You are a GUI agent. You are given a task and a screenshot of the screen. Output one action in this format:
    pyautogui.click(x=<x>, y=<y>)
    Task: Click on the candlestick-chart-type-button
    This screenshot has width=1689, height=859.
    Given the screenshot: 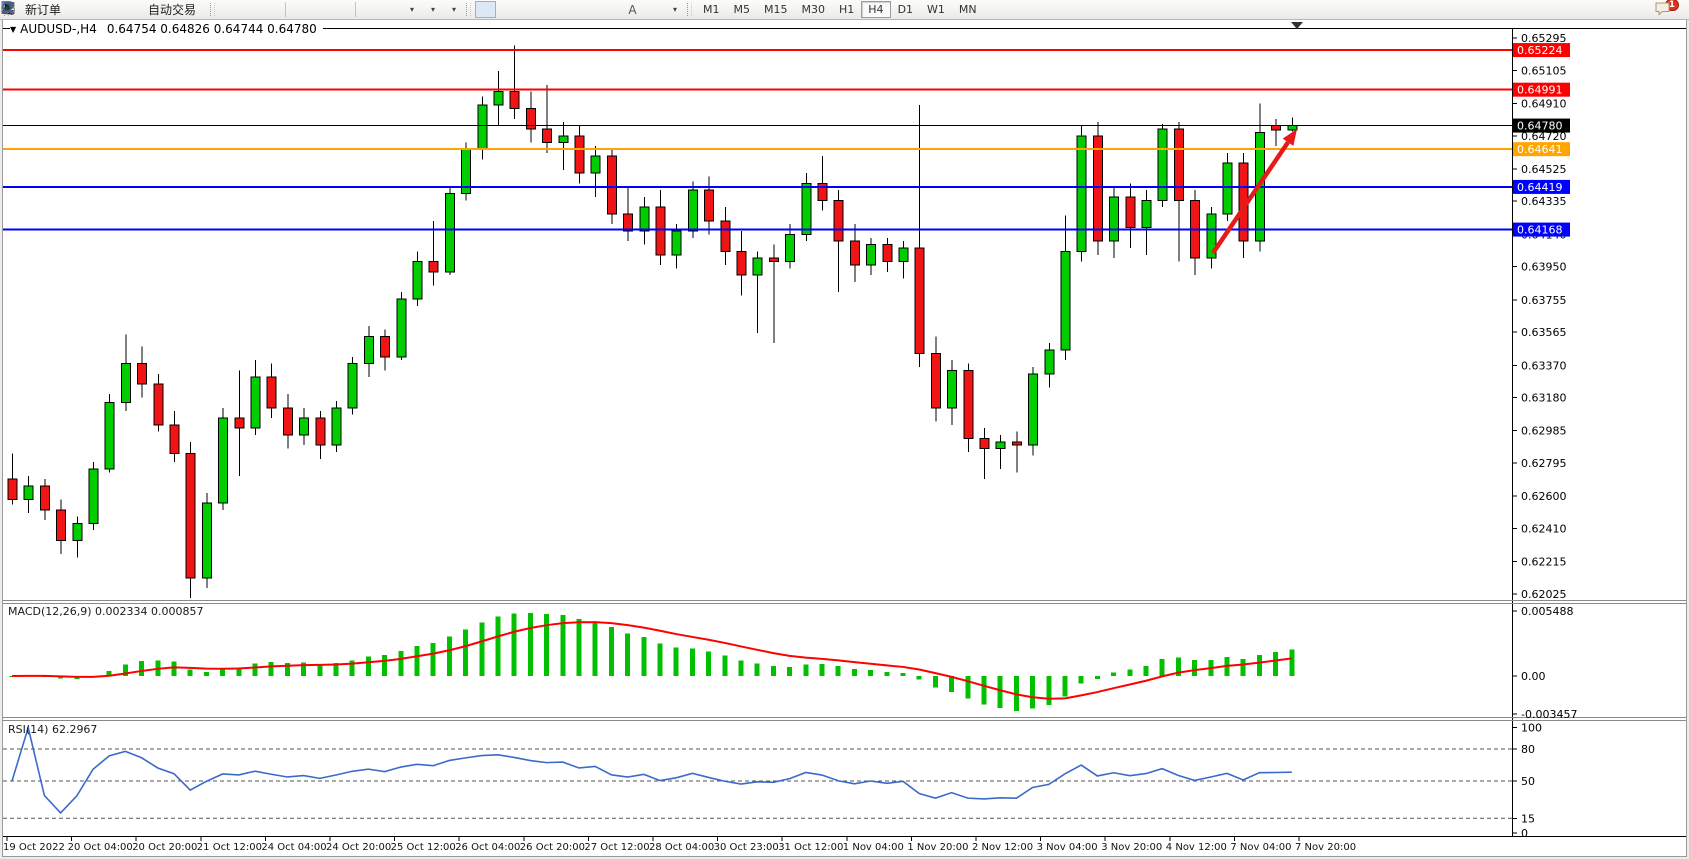 What is the action you would take?
    pyautogui.click(x=133, y=9)
    